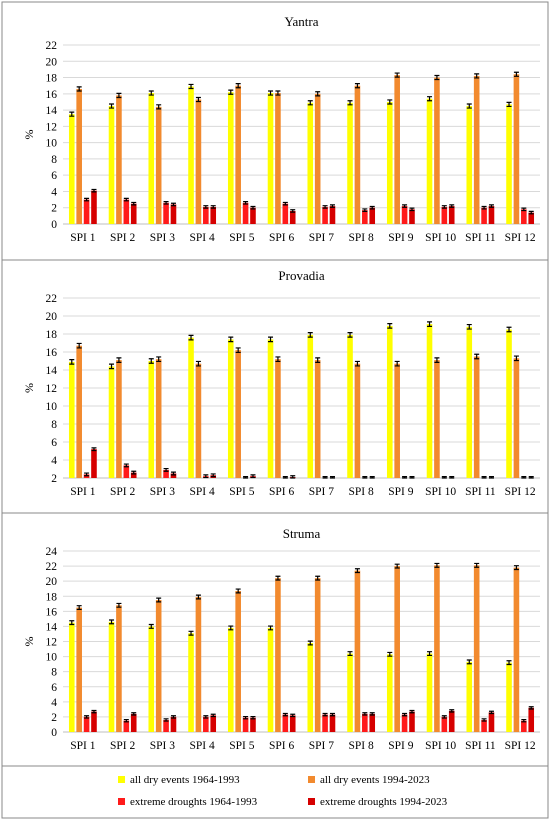 The image size is (550, 820). I want to click on struma-y-tick-label: 14, so click(52, 627).